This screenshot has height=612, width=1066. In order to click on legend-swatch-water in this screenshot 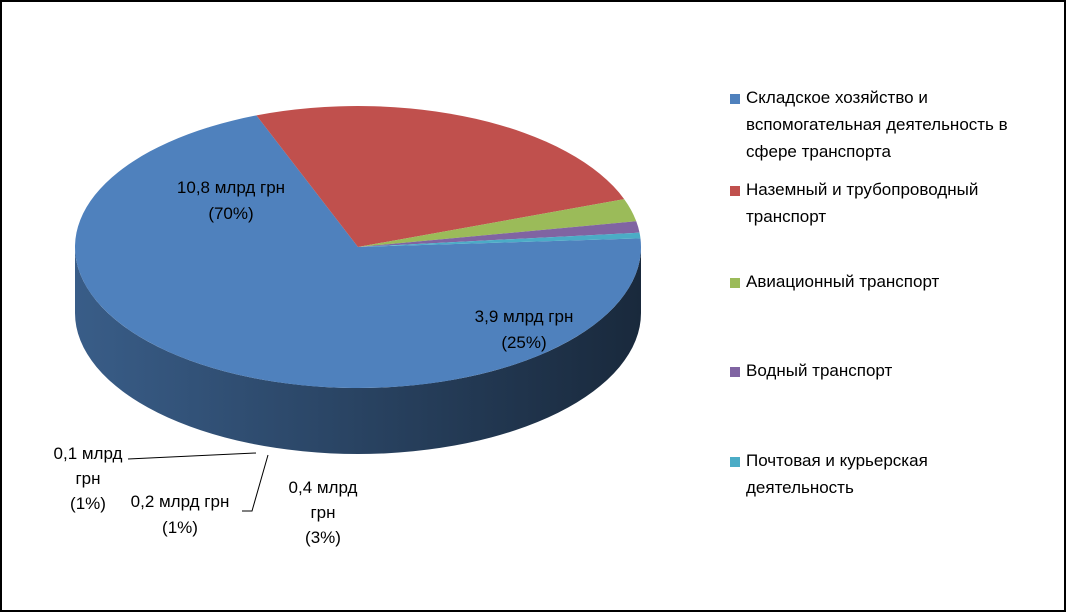, I will do `click(735, 372)`.